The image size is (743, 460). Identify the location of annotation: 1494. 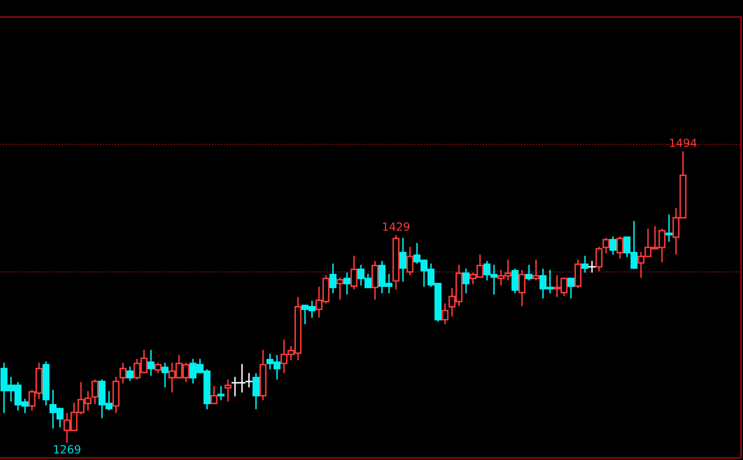
(683, 143).